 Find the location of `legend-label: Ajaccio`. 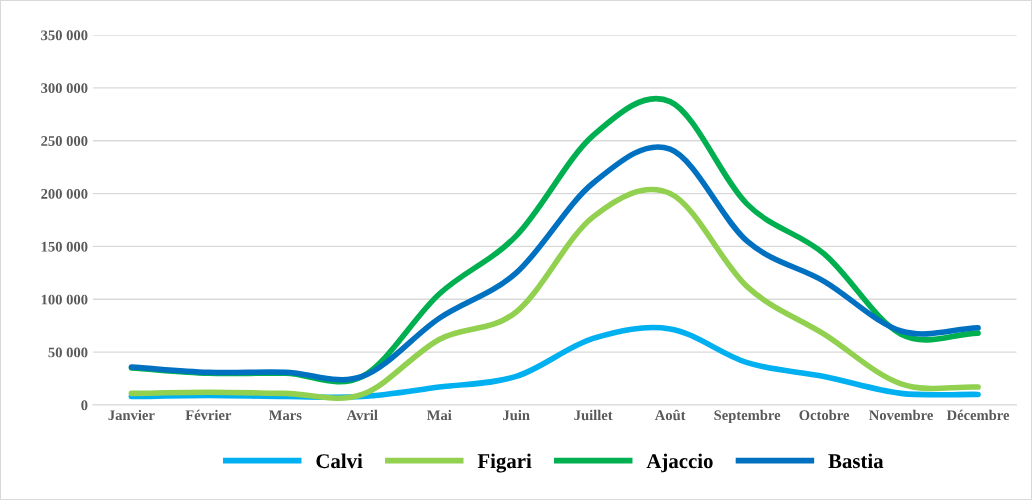

legend-label: Ajaccio is located at coordinates (679, 463).